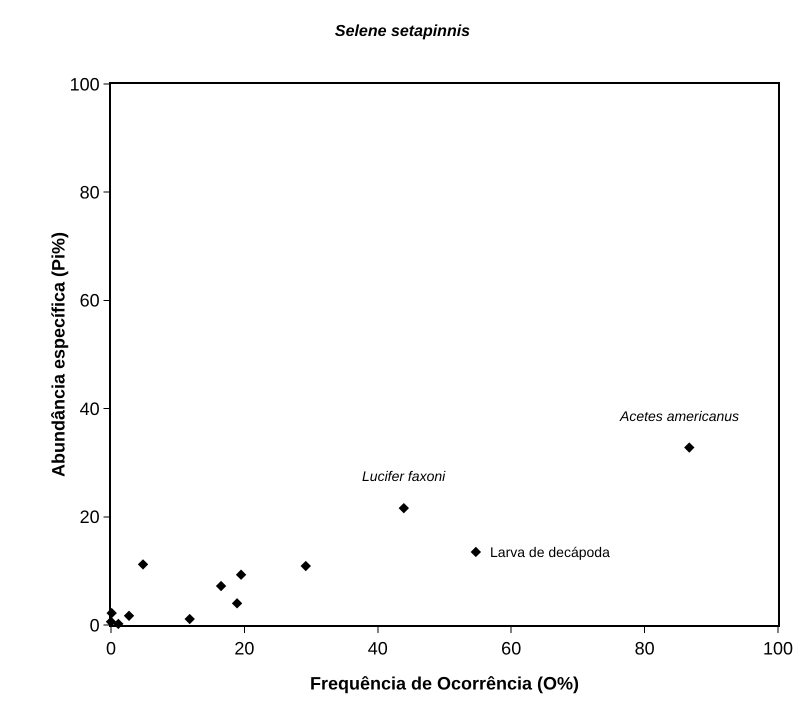 The width and height of the screenshot is (805, 713). I want to click on x-tick-label: 100, so click(778, 648).